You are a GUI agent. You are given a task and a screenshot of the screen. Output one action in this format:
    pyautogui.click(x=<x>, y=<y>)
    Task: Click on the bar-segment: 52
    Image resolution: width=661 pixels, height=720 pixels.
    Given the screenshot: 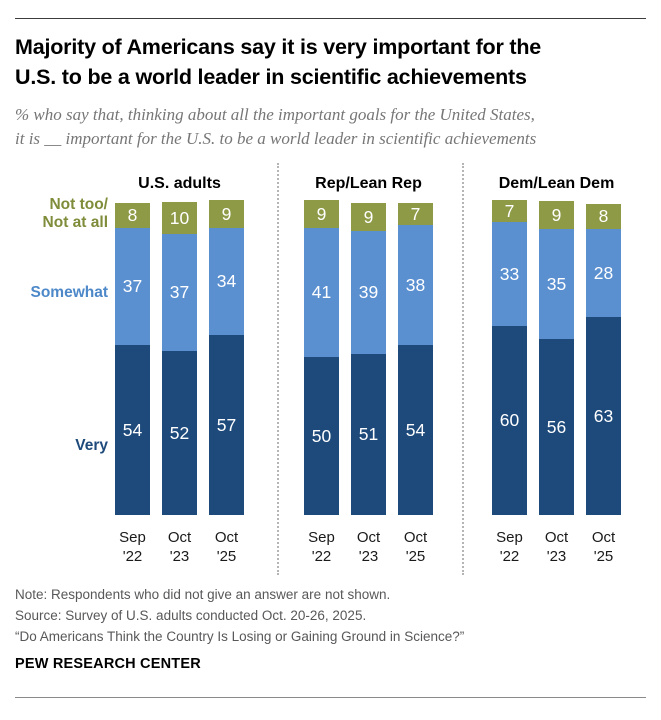 What is the action you would take?
    pyautogui.click(x=179, y=433)
    